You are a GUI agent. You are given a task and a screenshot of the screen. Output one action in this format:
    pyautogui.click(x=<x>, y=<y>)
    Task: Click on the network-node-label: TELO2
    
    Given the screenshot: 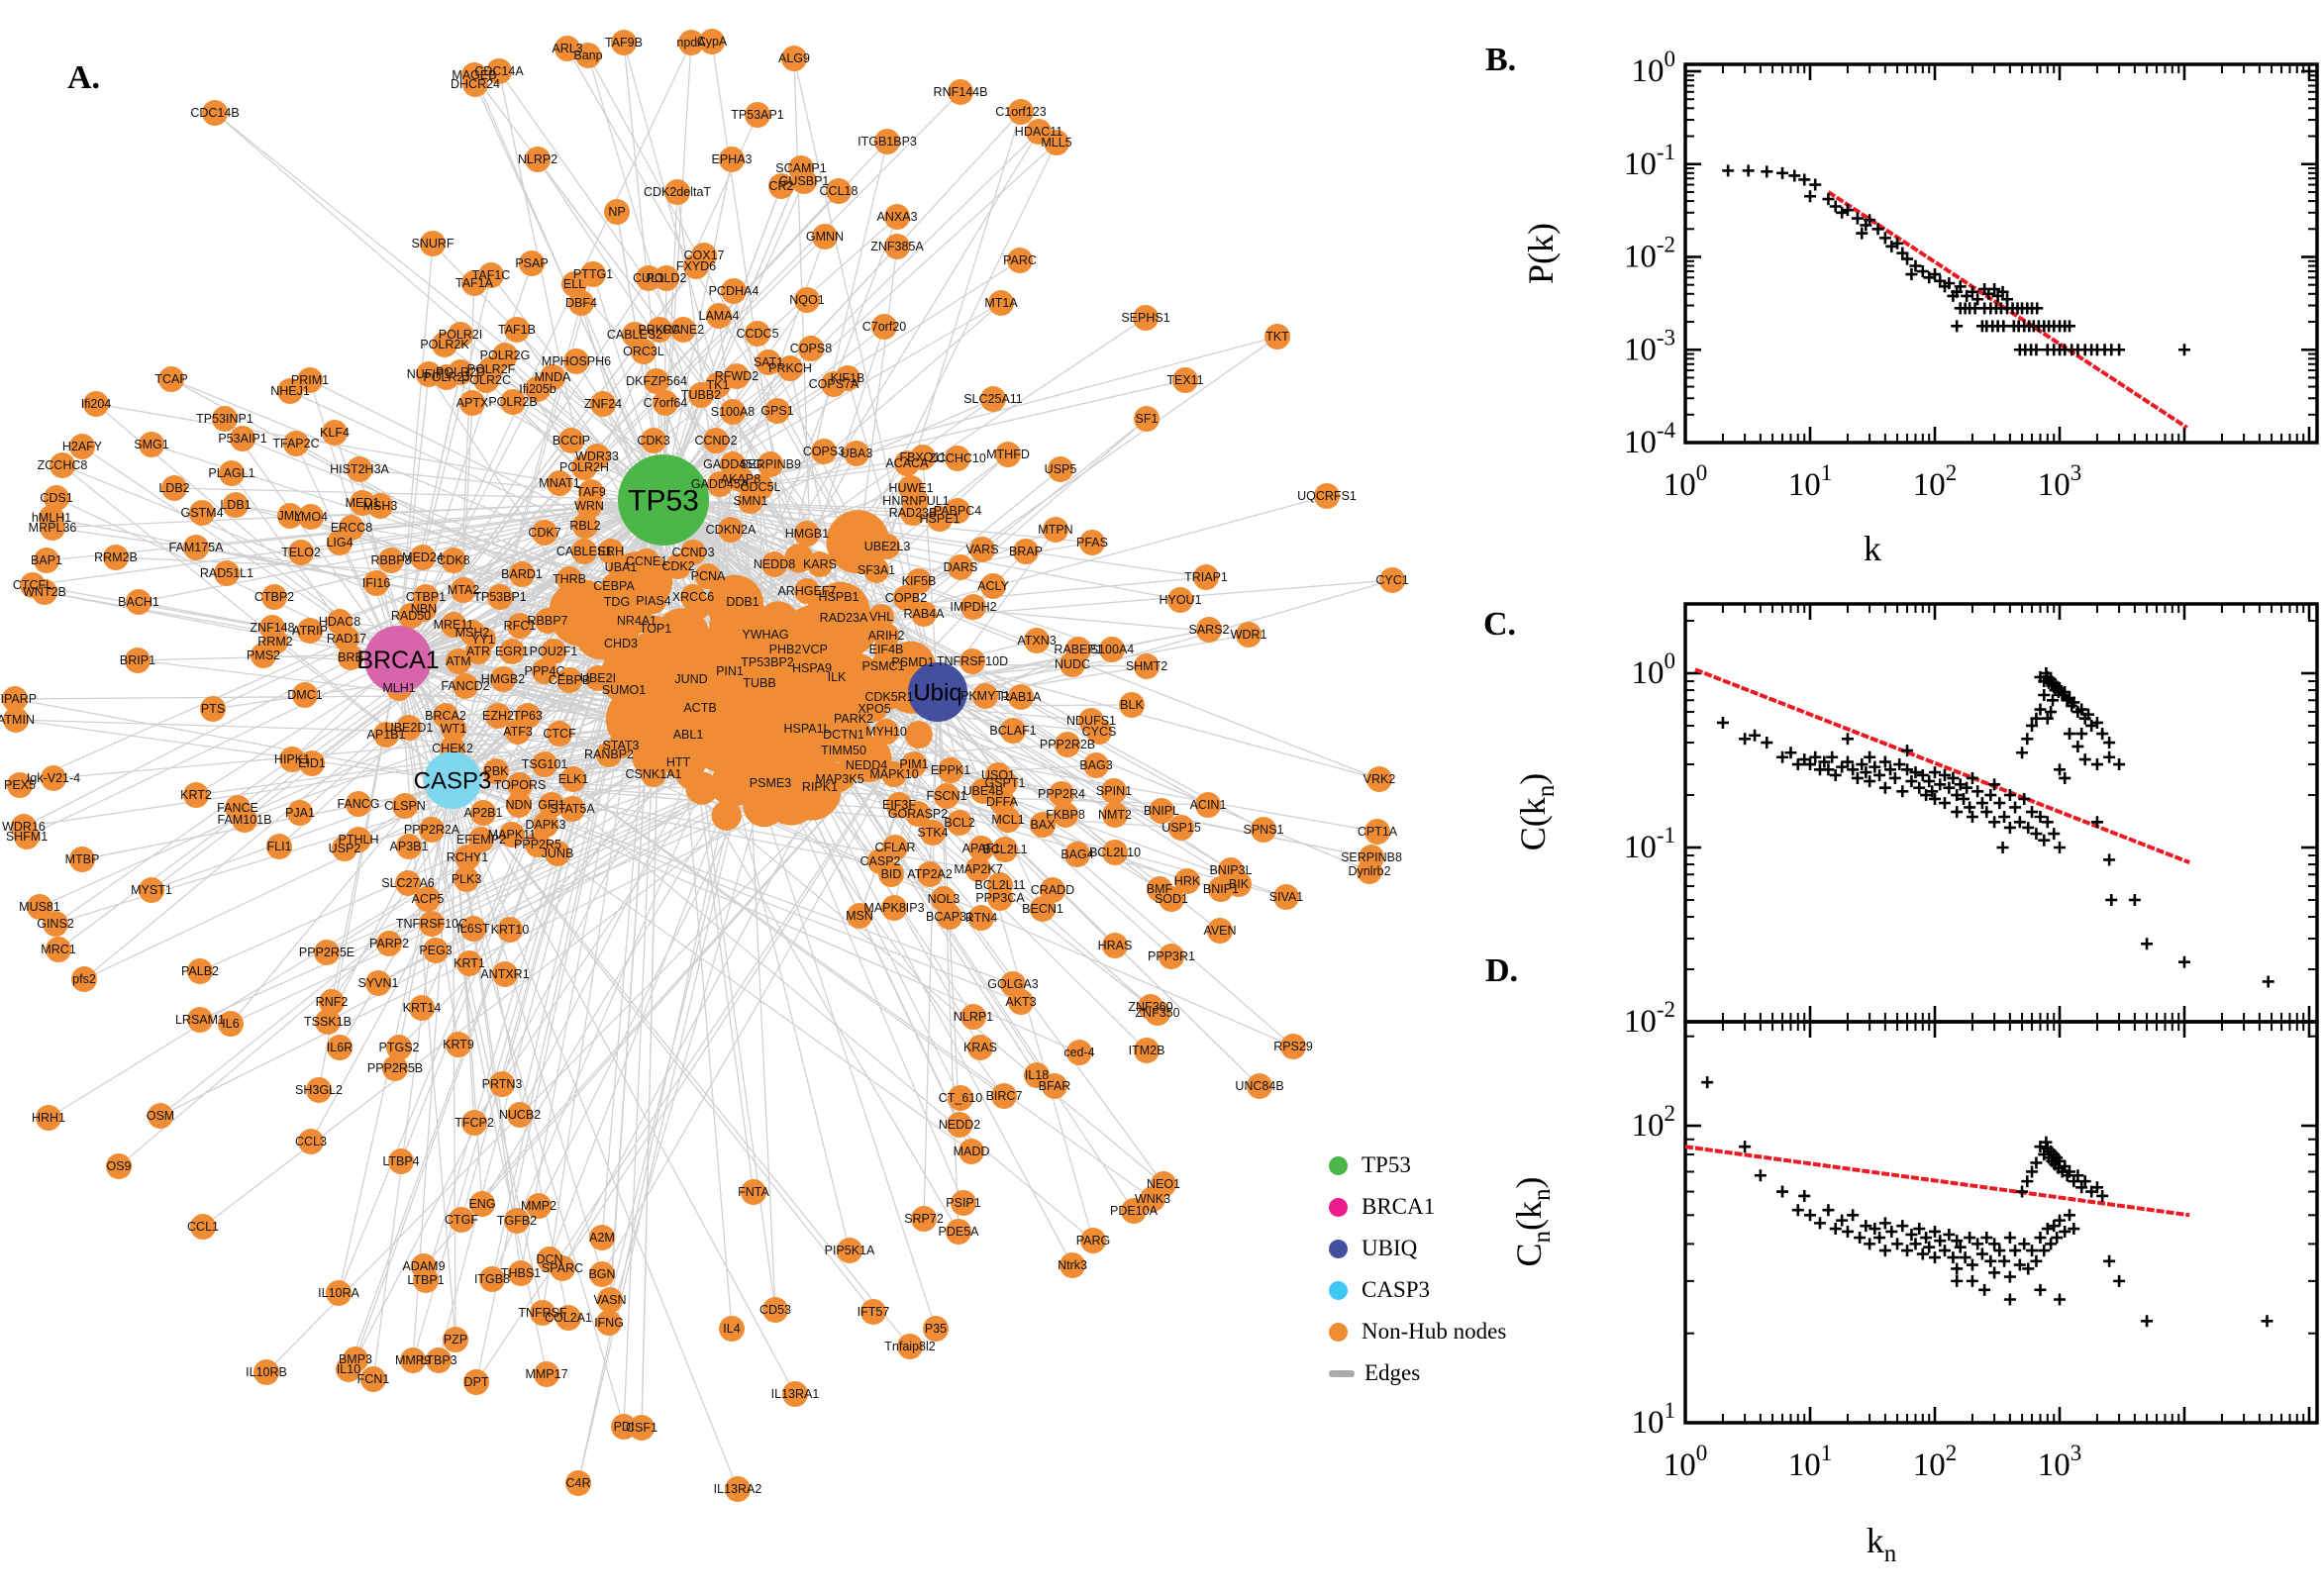 What is the action you would take?
    pyautogui.click(x=301, y=552)
    